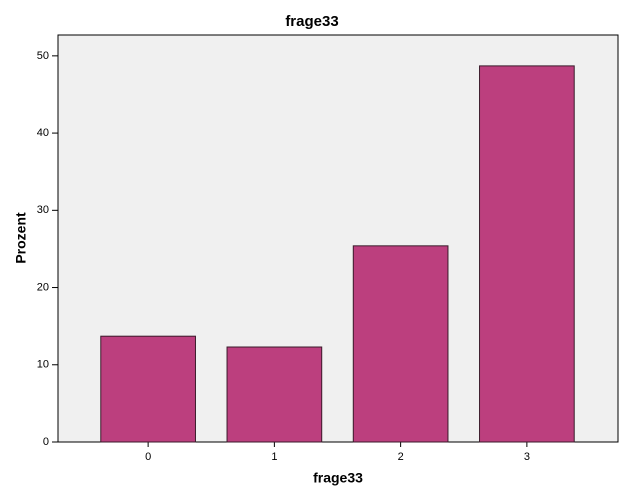  Describe the element at coordinates (43, 133) in the screenshot. I see `y-tick-label: 40` at that location.